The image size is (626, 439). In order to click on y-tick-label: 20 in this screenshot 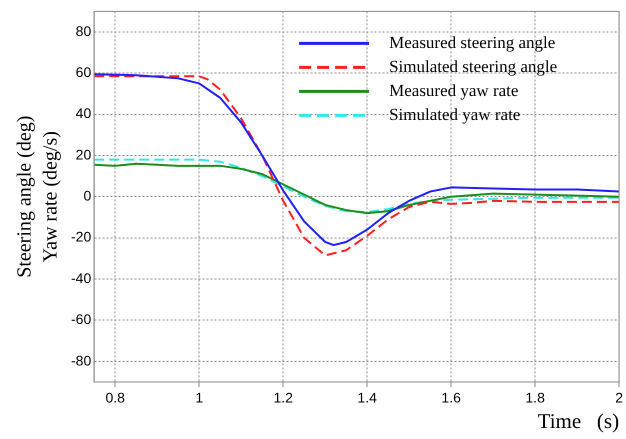, I will do `click(84, 154)`.